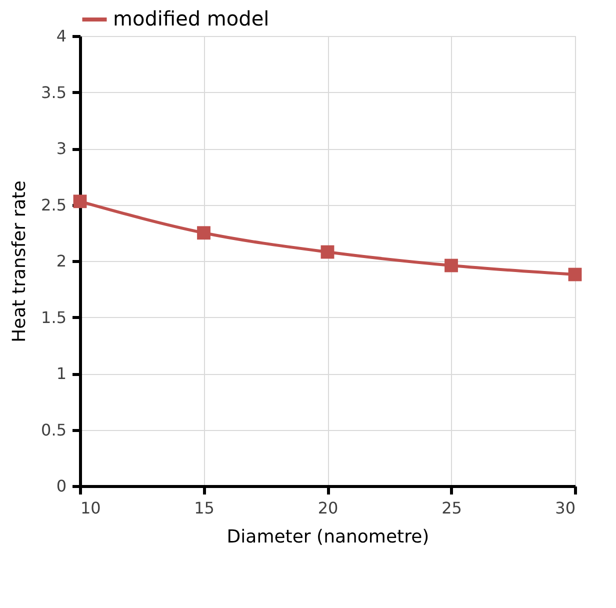  I want to click on y-tick-label: 3, so click(61, 148).